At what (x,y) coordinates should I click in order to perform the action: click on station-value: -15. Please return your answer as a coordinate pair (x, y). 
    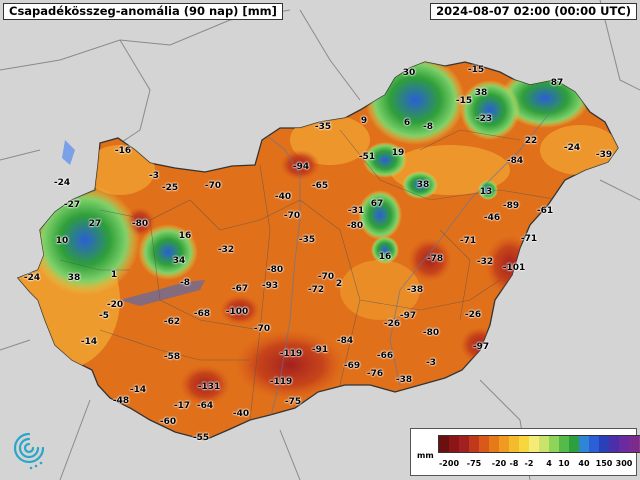
    Looking at the image, I should click on (464, 101).